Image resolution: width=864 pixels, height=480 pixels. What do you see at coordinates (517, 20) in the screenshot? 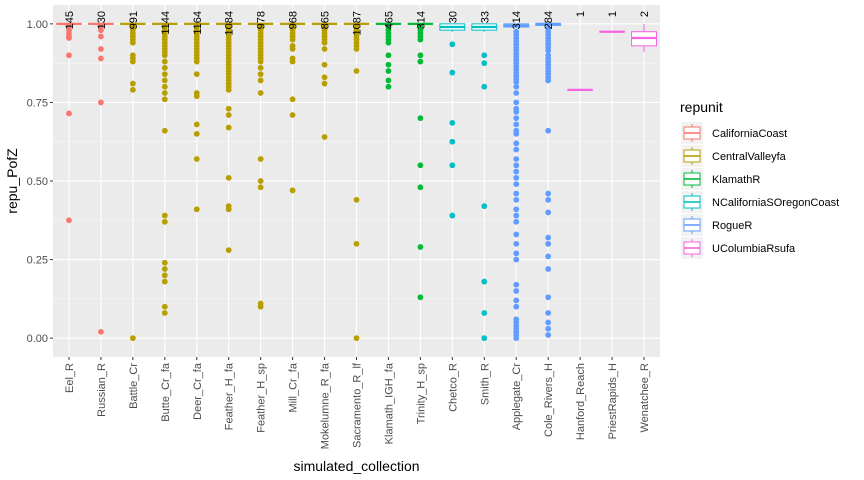
I see `count-label: 314` at bounding box center [517, 20].